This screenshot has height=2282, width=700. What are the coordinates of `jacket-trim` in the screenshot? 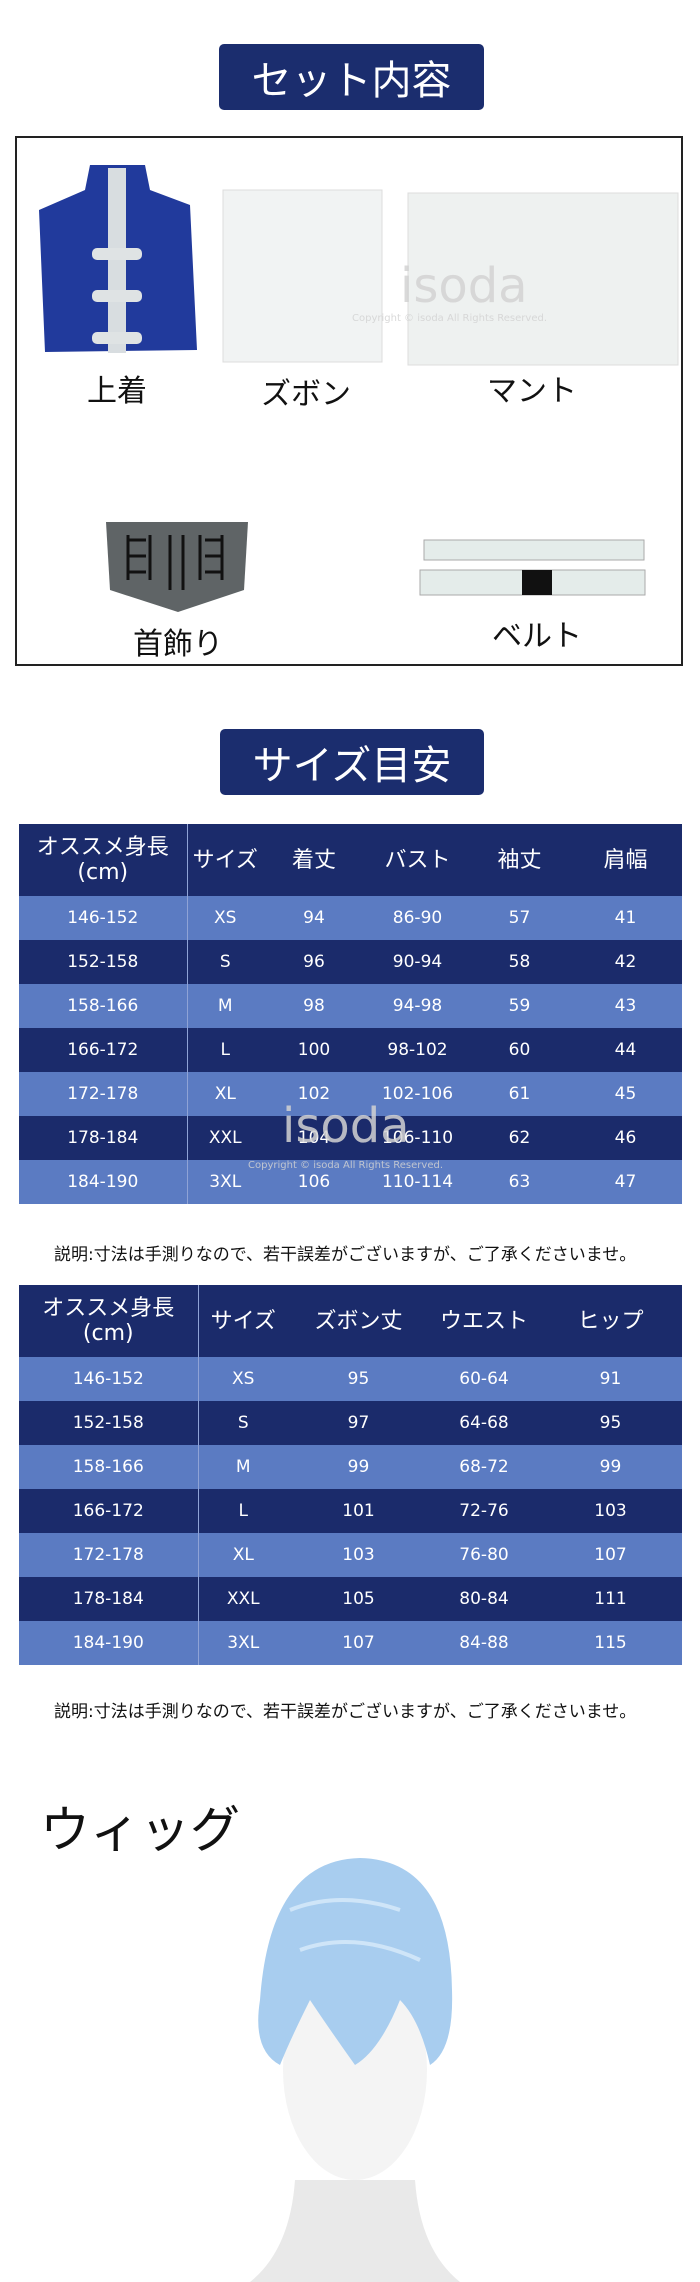 It's located at (117, 260).